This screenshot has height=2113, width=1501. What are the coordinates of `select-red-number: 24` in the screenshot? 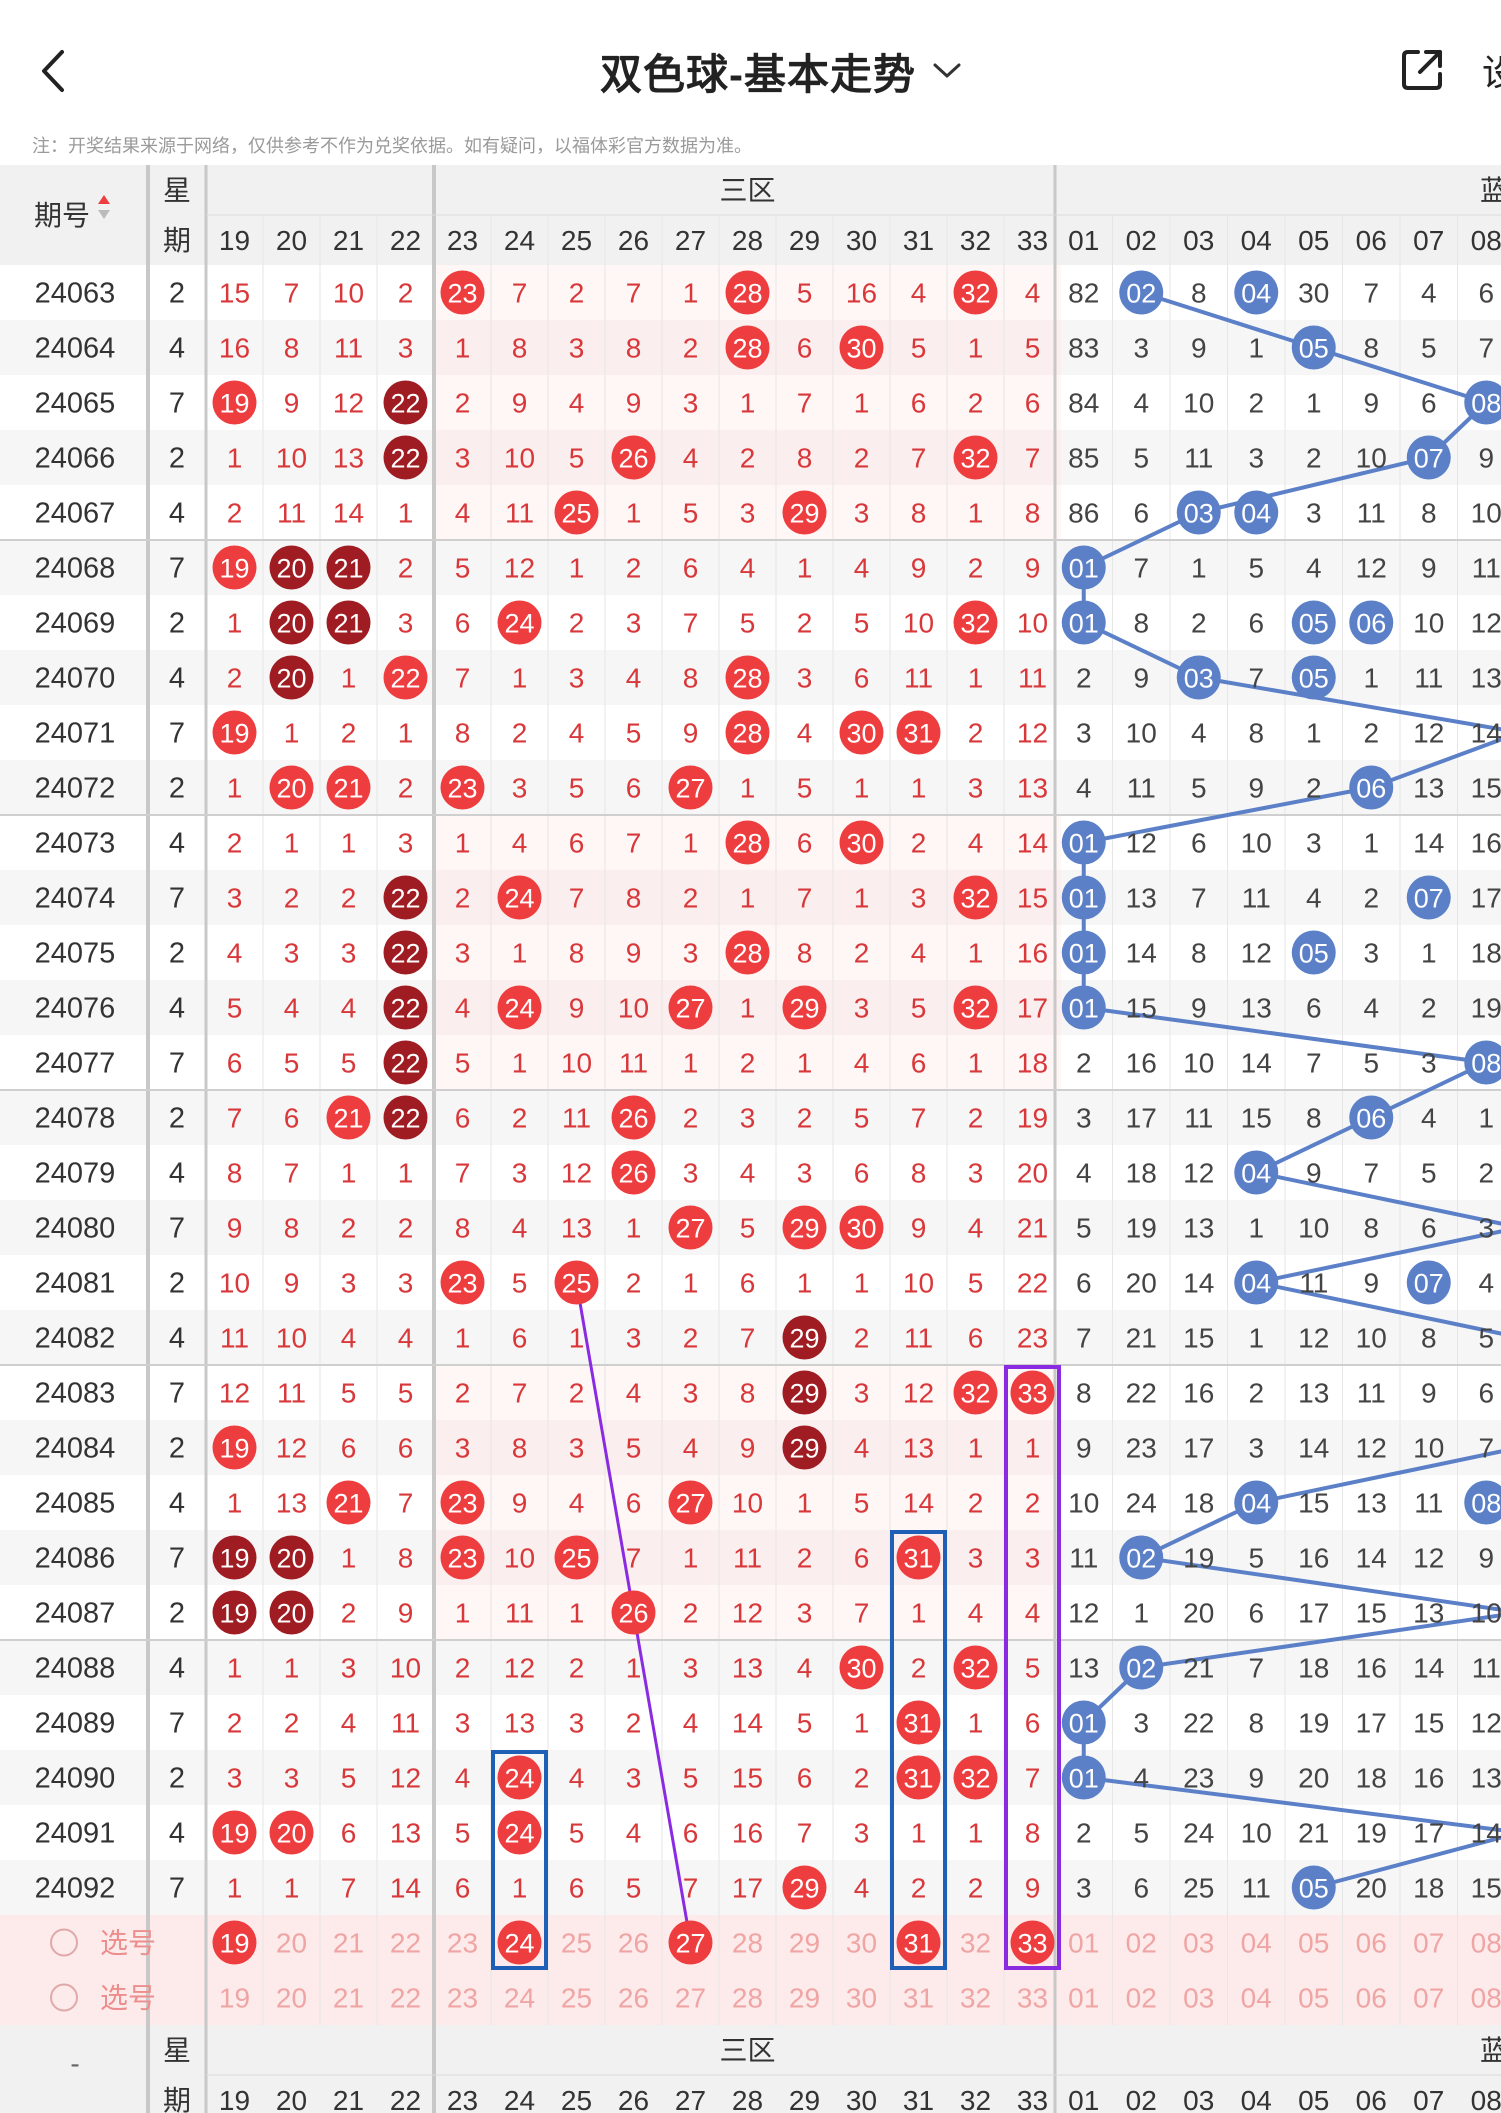 It's located at (519, 1998).